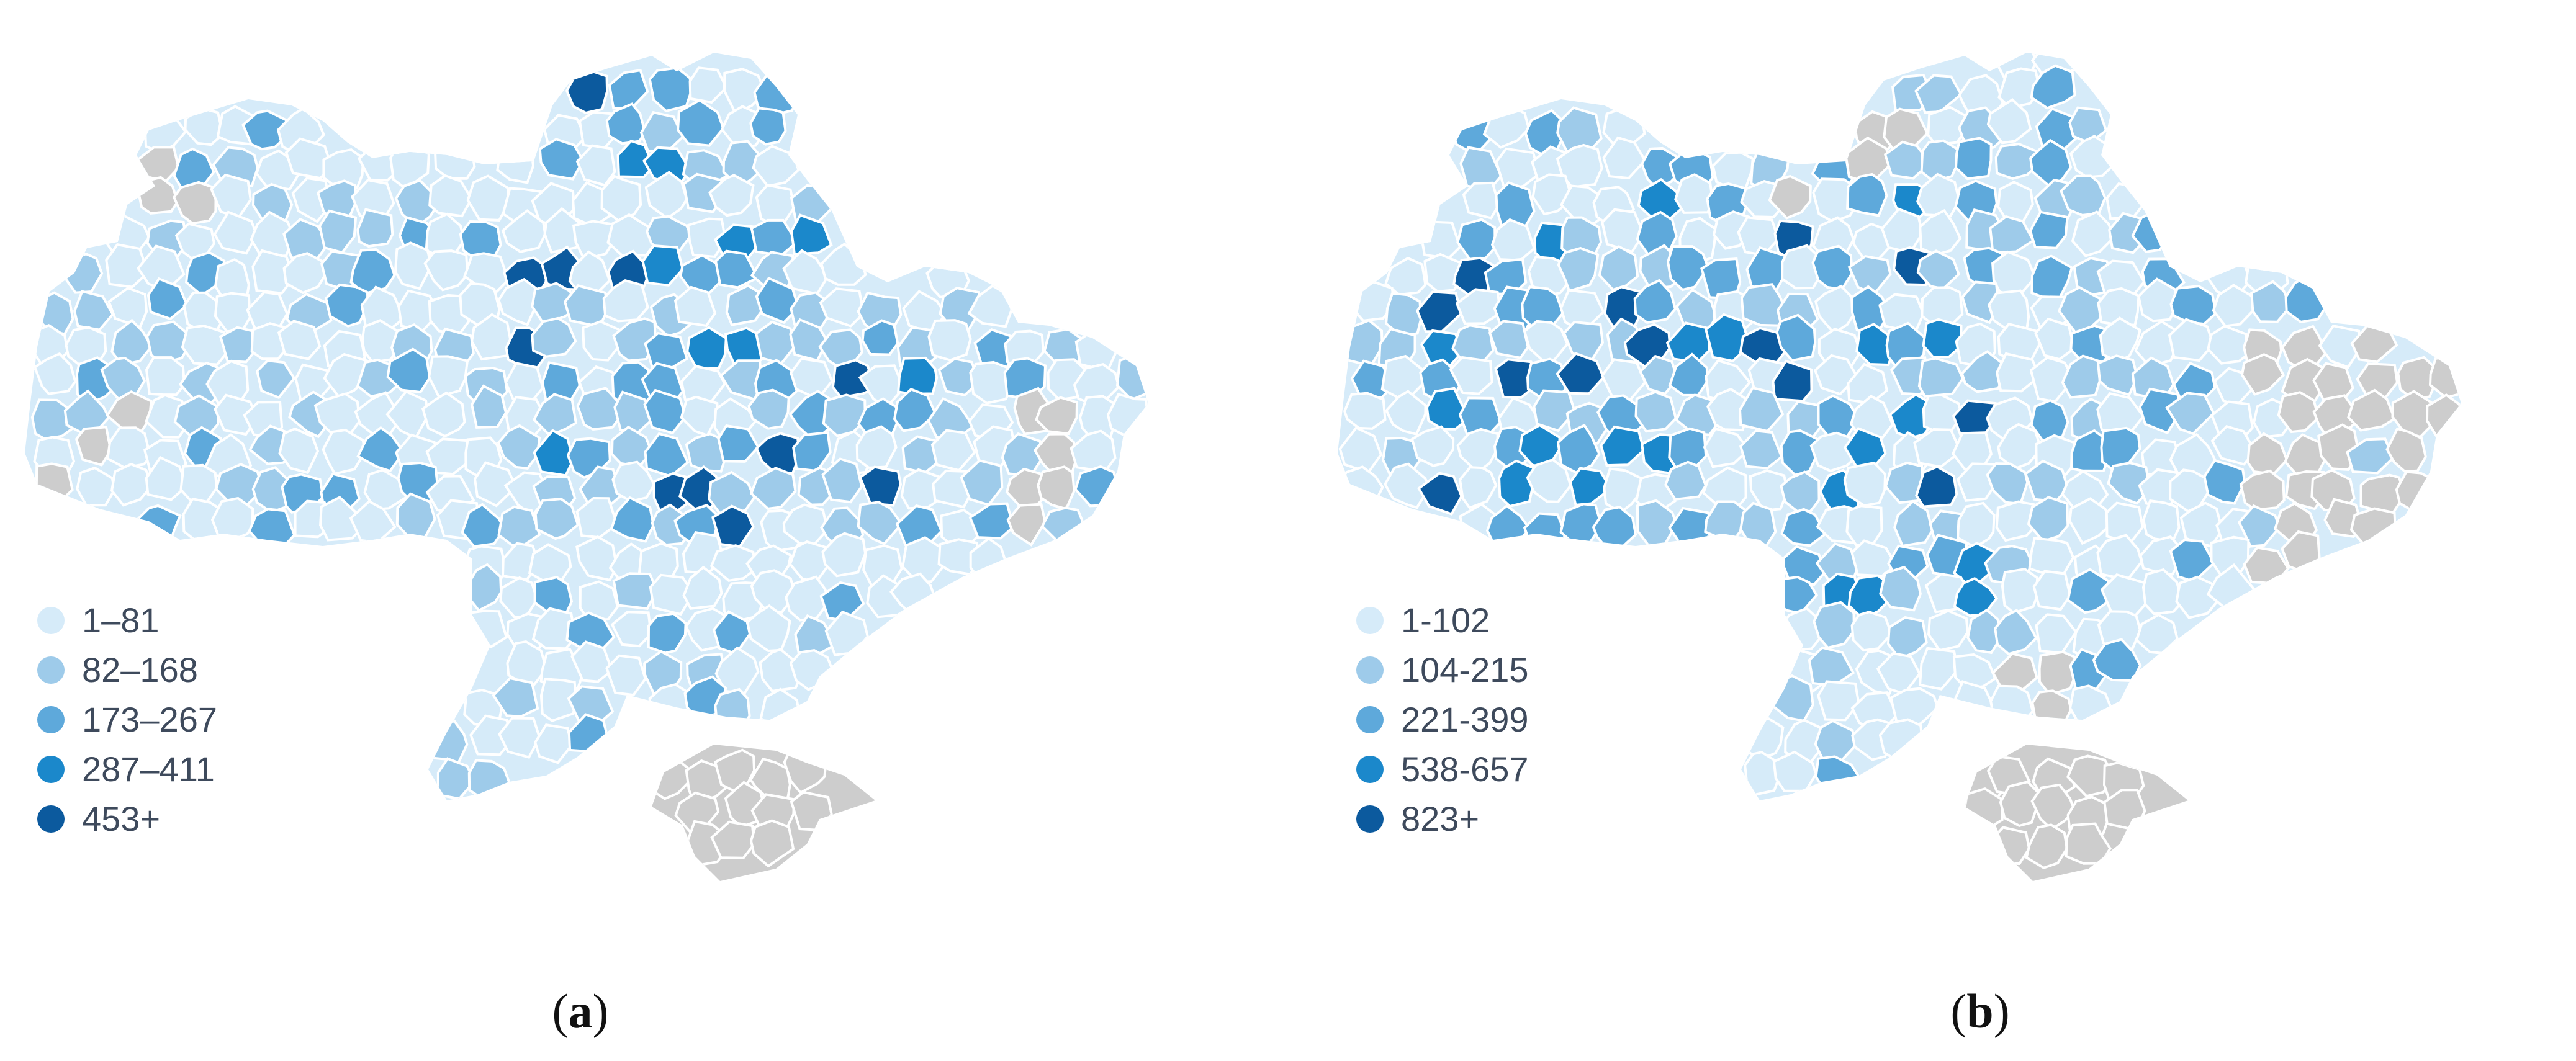 This screenshot has height=1061, width=2576. Describe the element at coordinates (127, 720) in the screenshot. I see `legend-item: 173–267` at that location.